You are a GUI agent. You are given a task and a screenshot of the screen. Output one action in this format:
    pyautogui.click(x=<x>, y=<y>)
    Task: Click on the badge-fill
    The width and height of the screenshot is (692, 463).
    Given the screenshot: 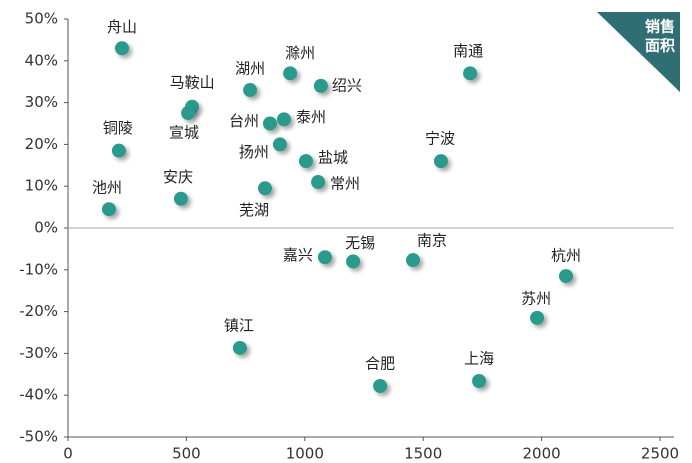 What is the action you would take?
    pyautogui.click(x=660, y=52)
    